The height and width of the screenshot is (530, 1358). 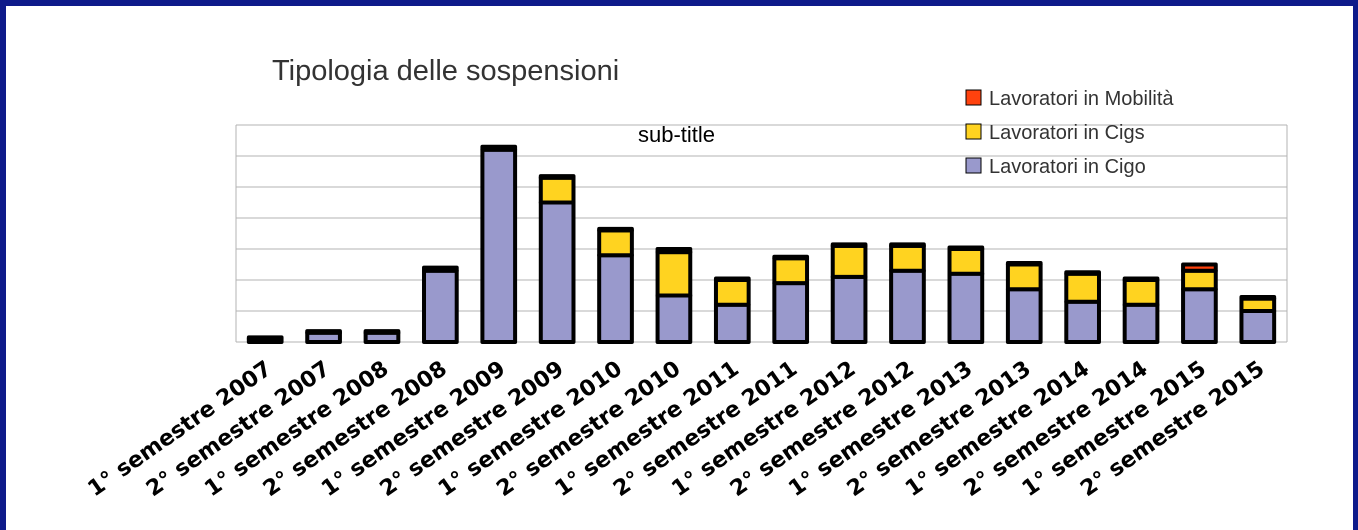 What do you see at coordinates (445, 71) in the screenshot?
I see `chart-title: Tipologia delle sospensioni` at bounding box center [445, 71].